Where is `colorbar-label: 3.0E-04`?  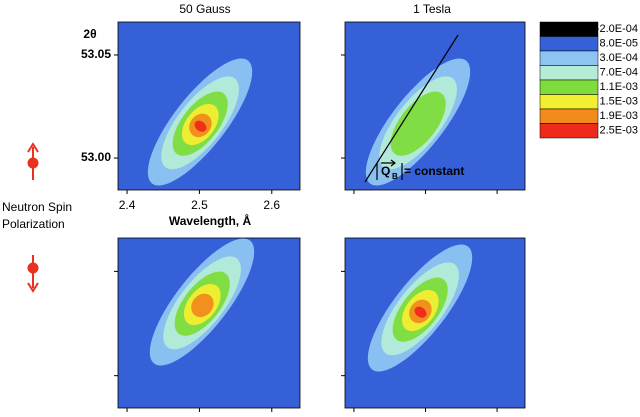
colorbar-label: 3.0E-04 is located at coordinates (618, 58).